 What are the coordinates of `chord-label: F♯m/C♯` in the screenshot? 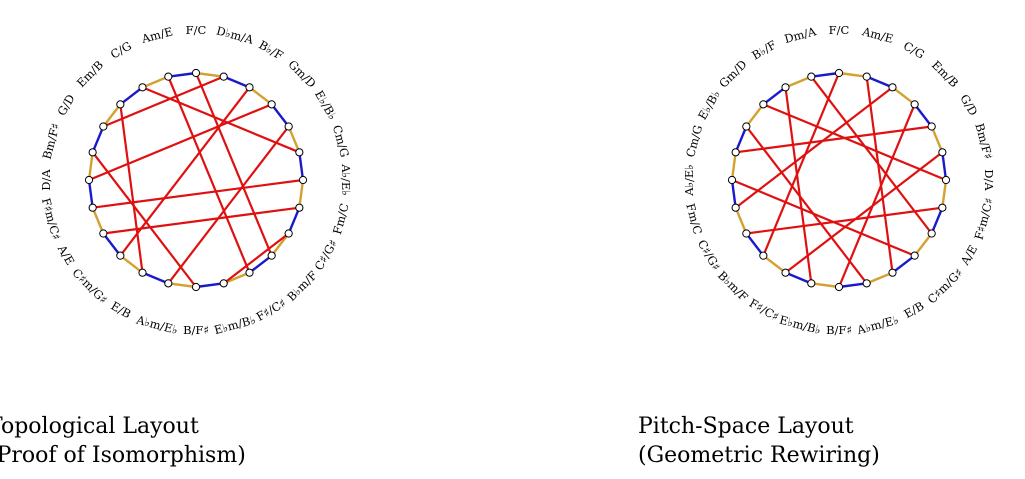 It's located at (51, 218).